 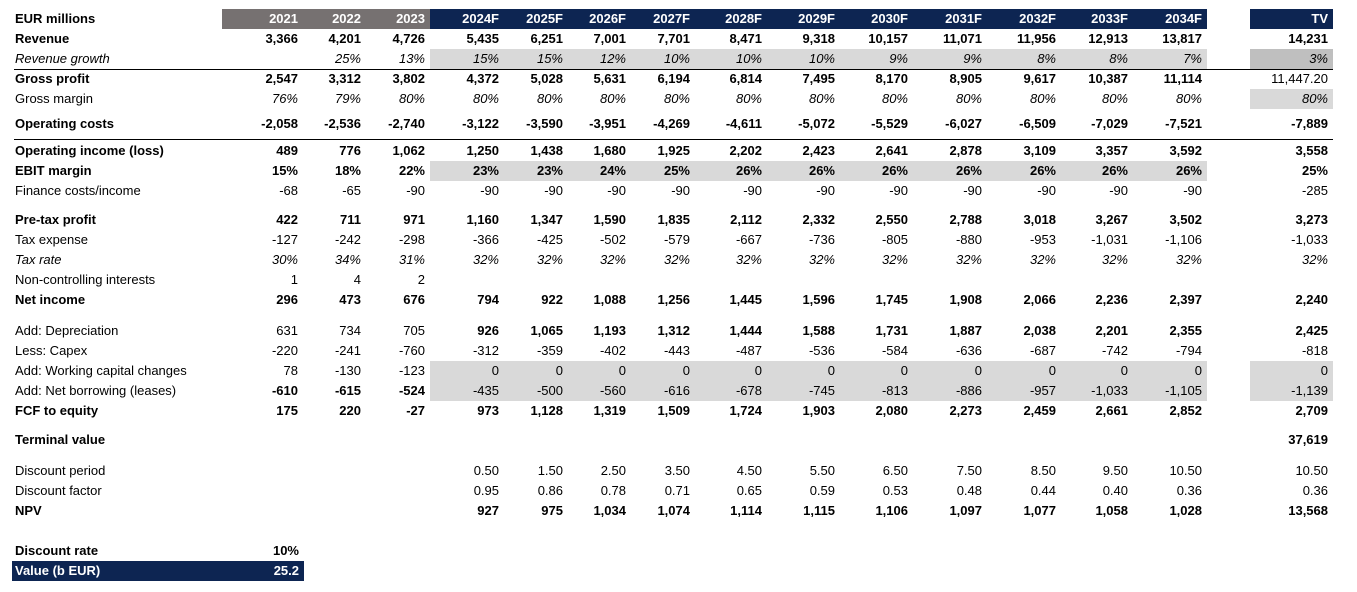 What do you see at coordinates (482, 38) in the screenshot?
I see `value-cell: 5,435` at bounding box center [482, 38].